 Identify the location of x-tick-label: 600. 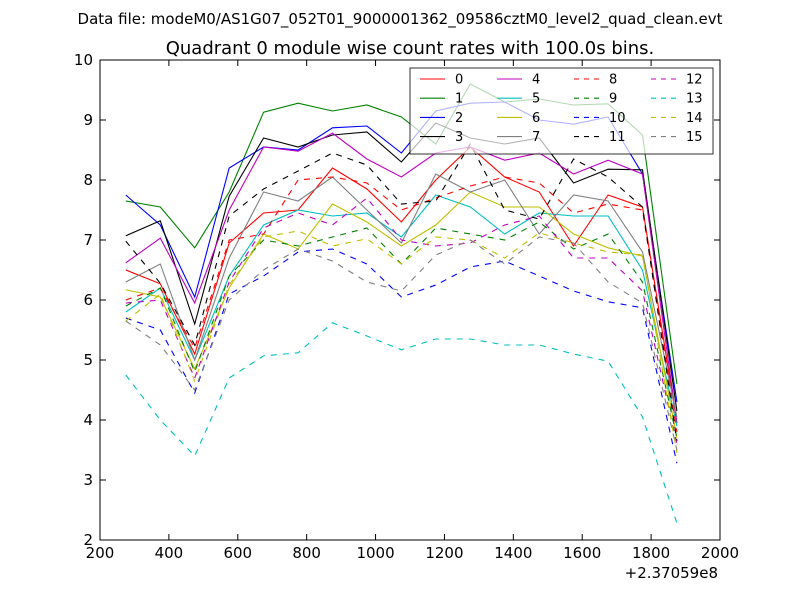
(237, 553).